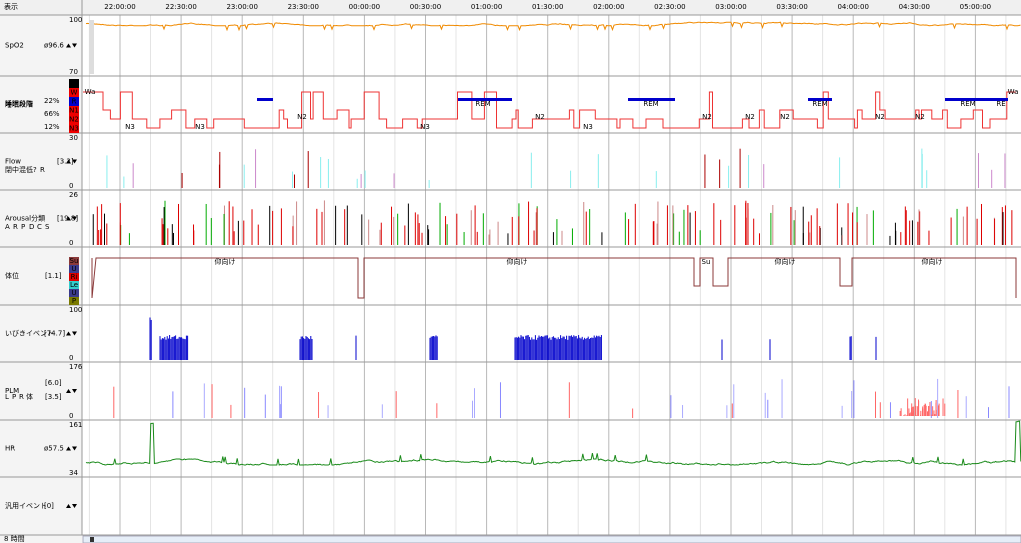  What do you see at coordinates (75, 425) in the screenshot?
I see `scale-max: 161` at bounding box center [75, 425].